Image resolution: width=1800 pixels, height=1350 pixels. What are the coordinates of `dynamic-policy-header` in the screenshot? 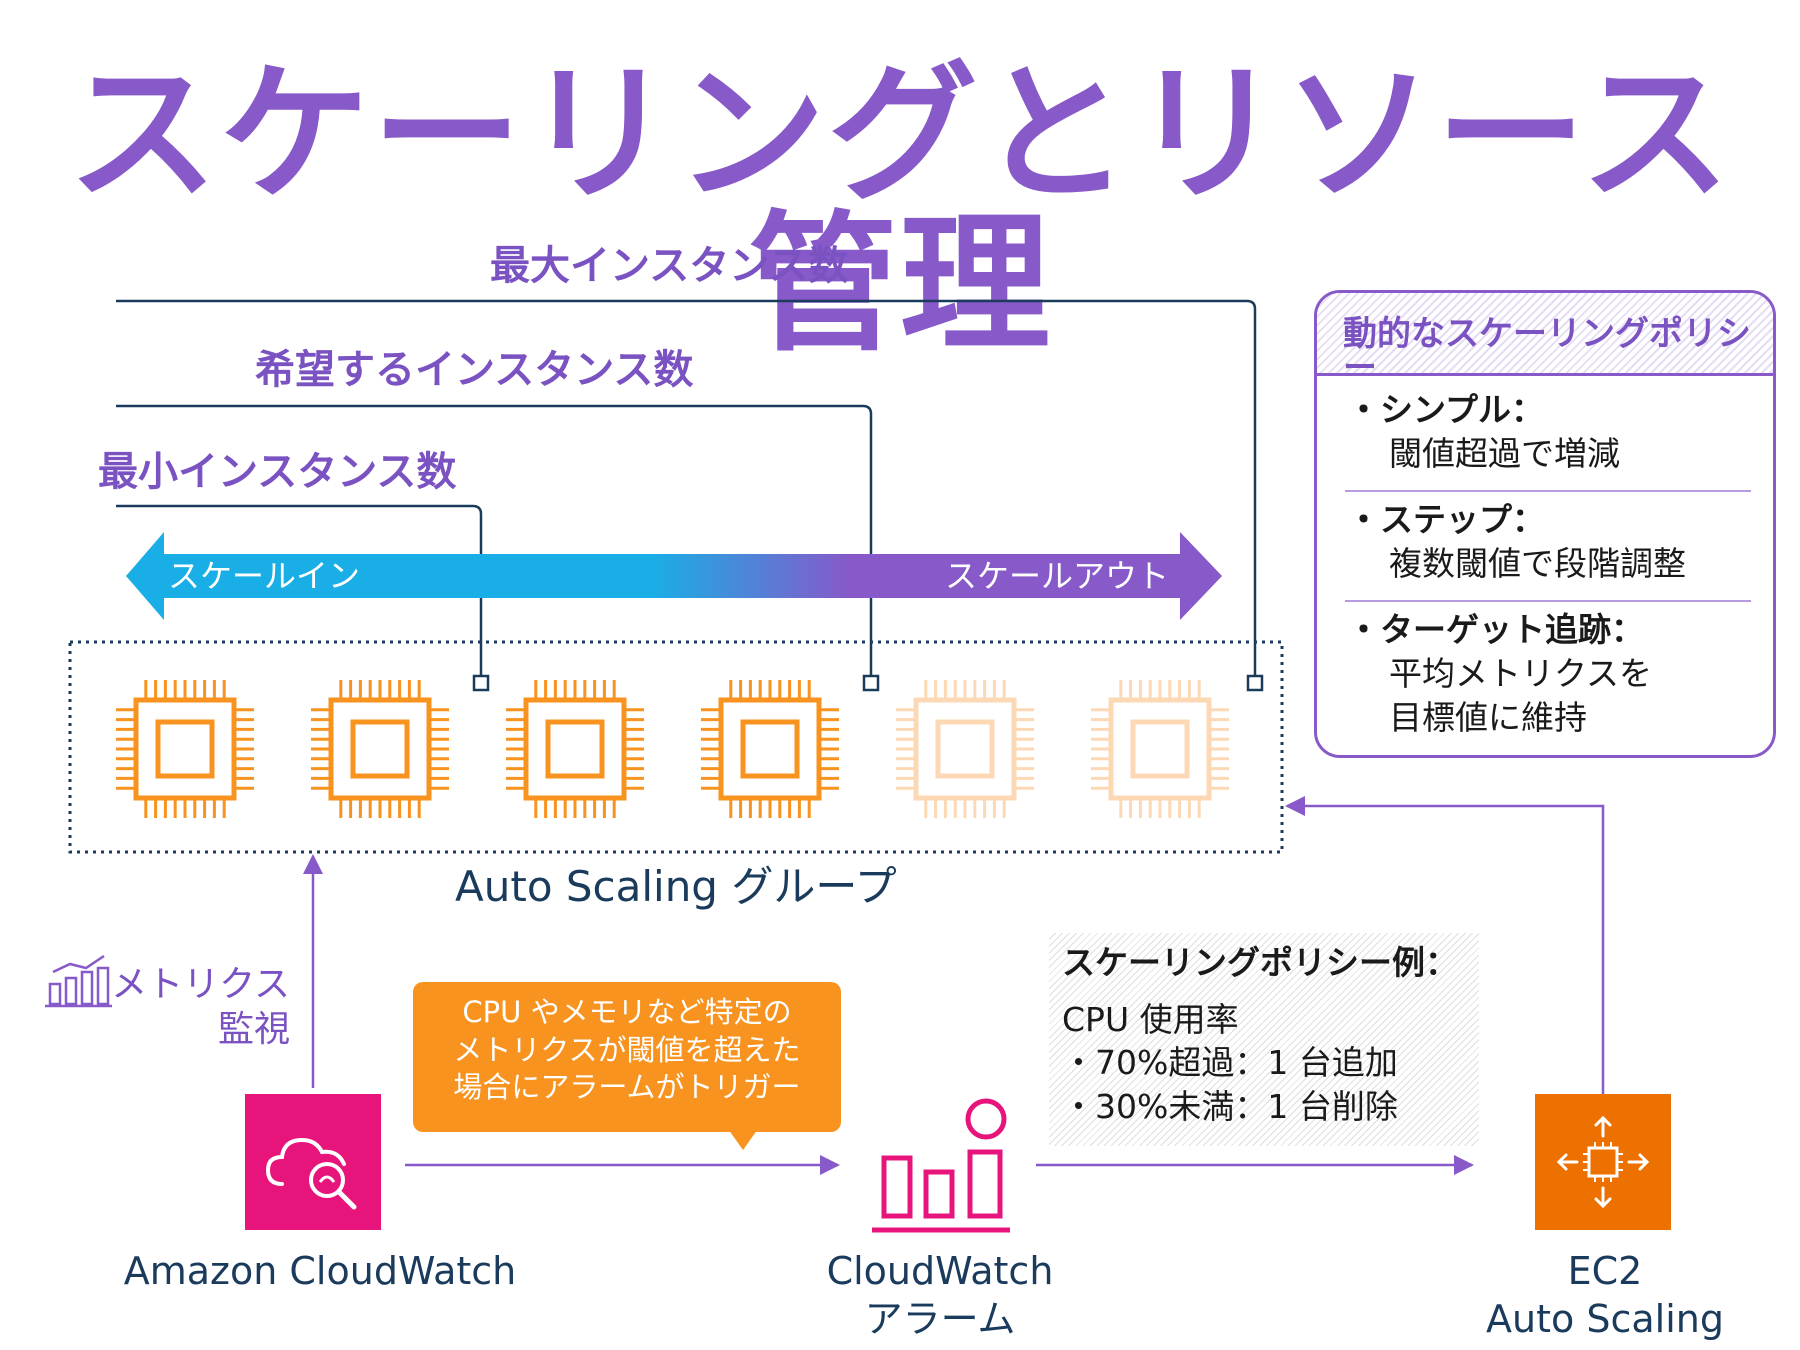 It's located at (1545, 334).